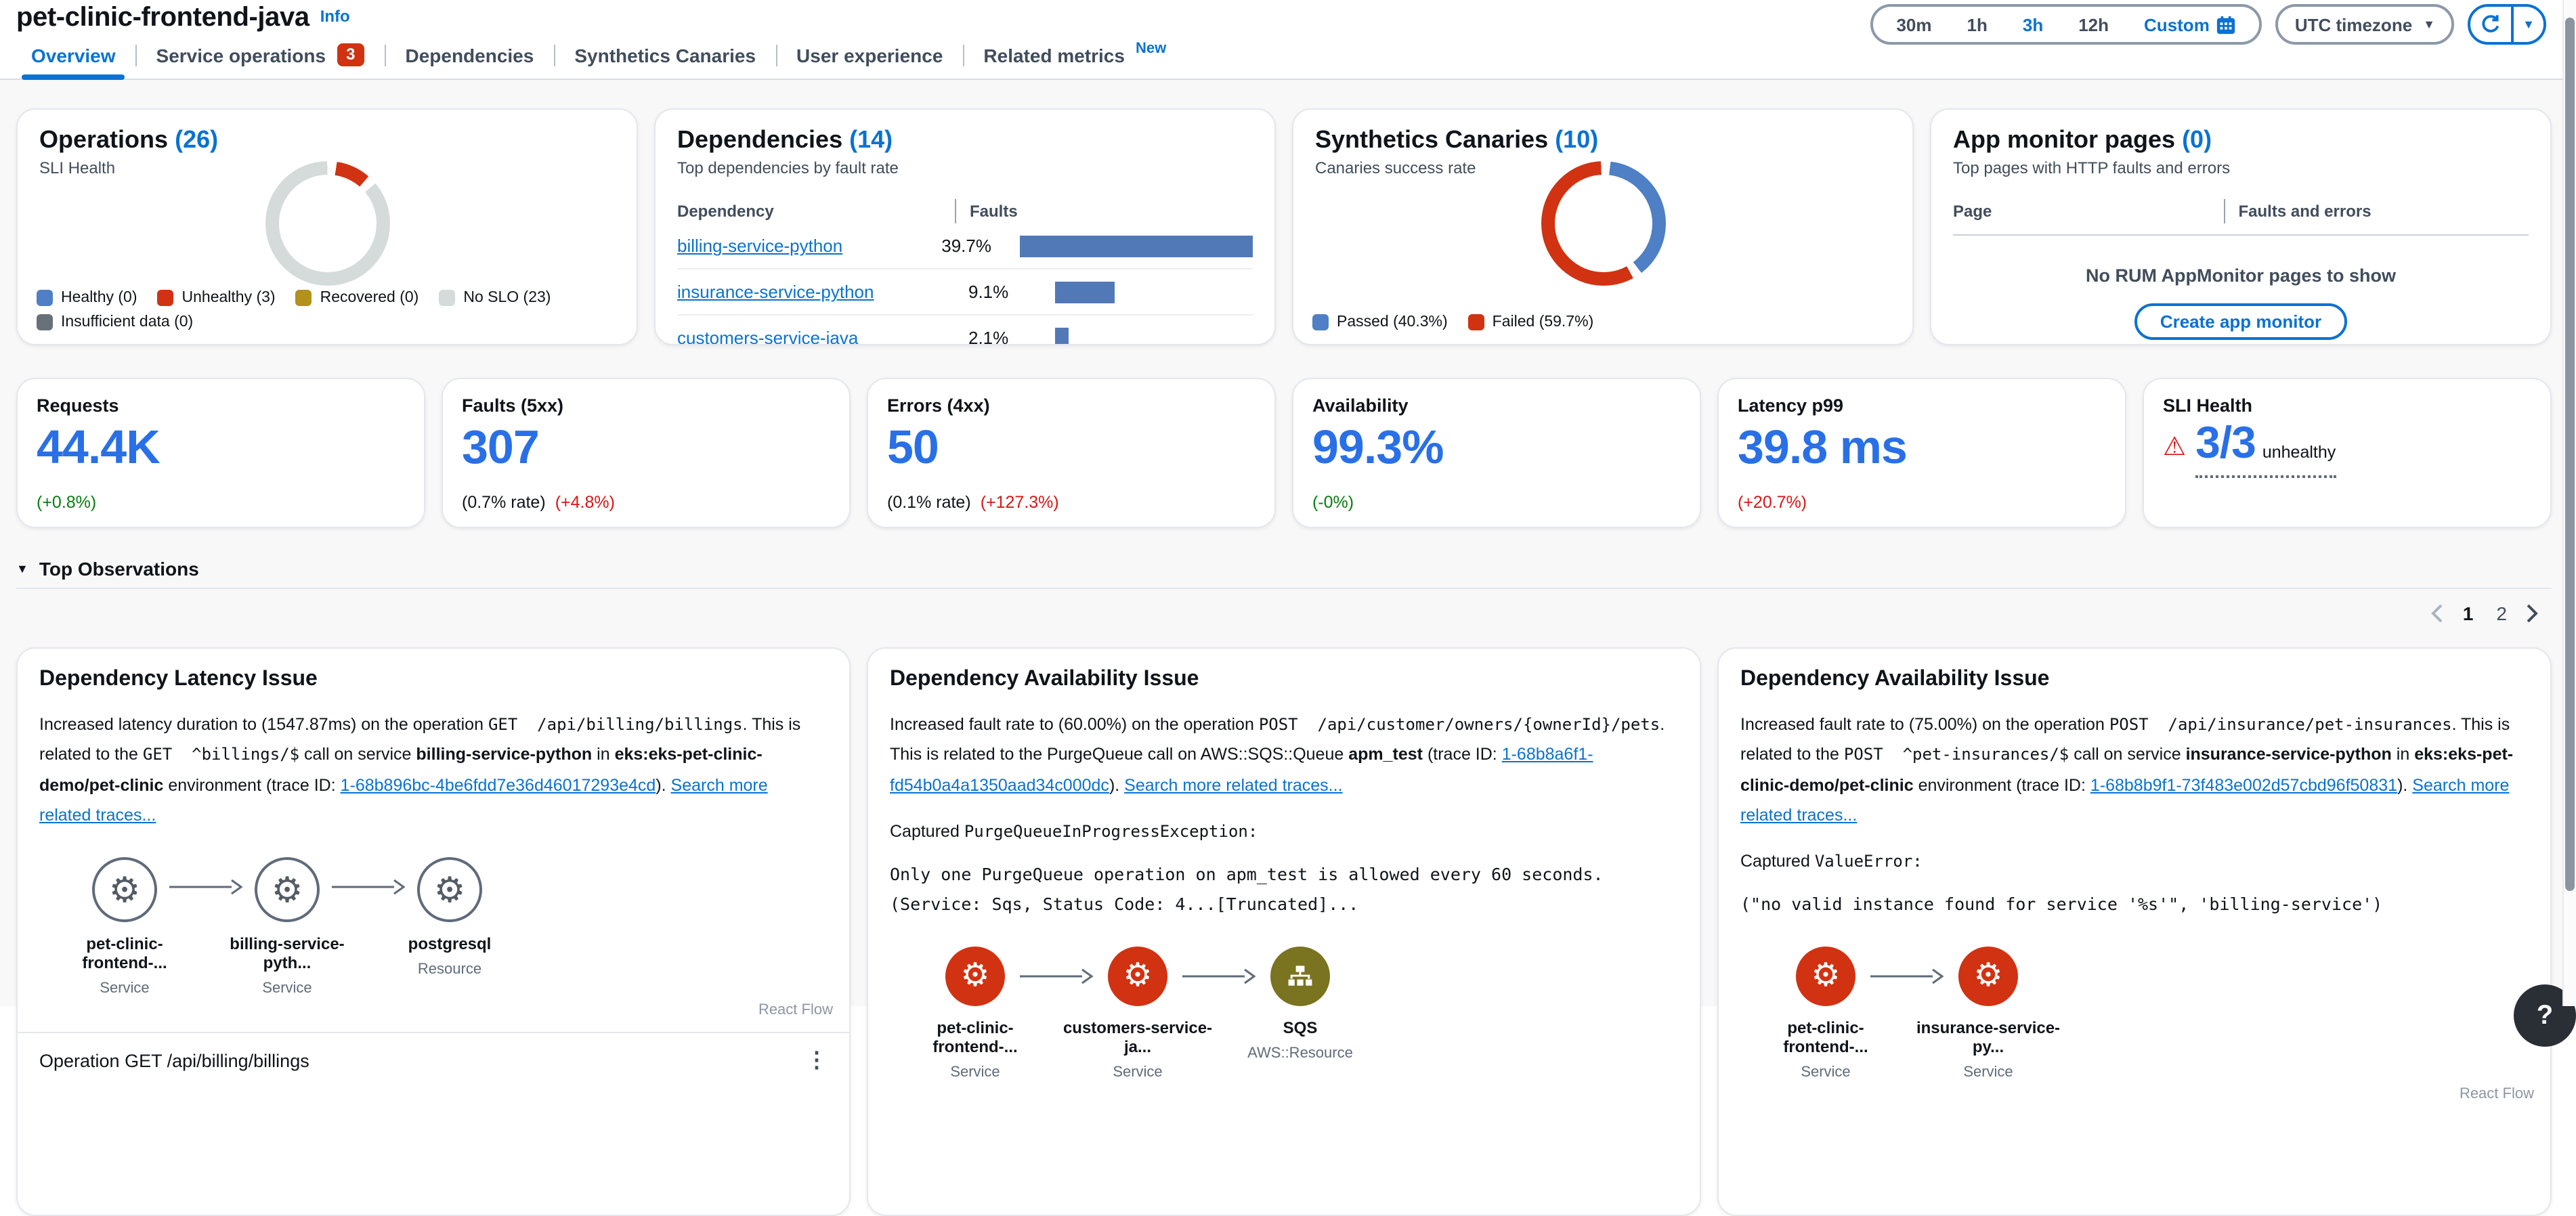 This screenshot has height=1216, width=2576. Describe the element at coordinates (115, 322) in the screenshot. I see `legend-item: Insufficient data (0)` at that location.